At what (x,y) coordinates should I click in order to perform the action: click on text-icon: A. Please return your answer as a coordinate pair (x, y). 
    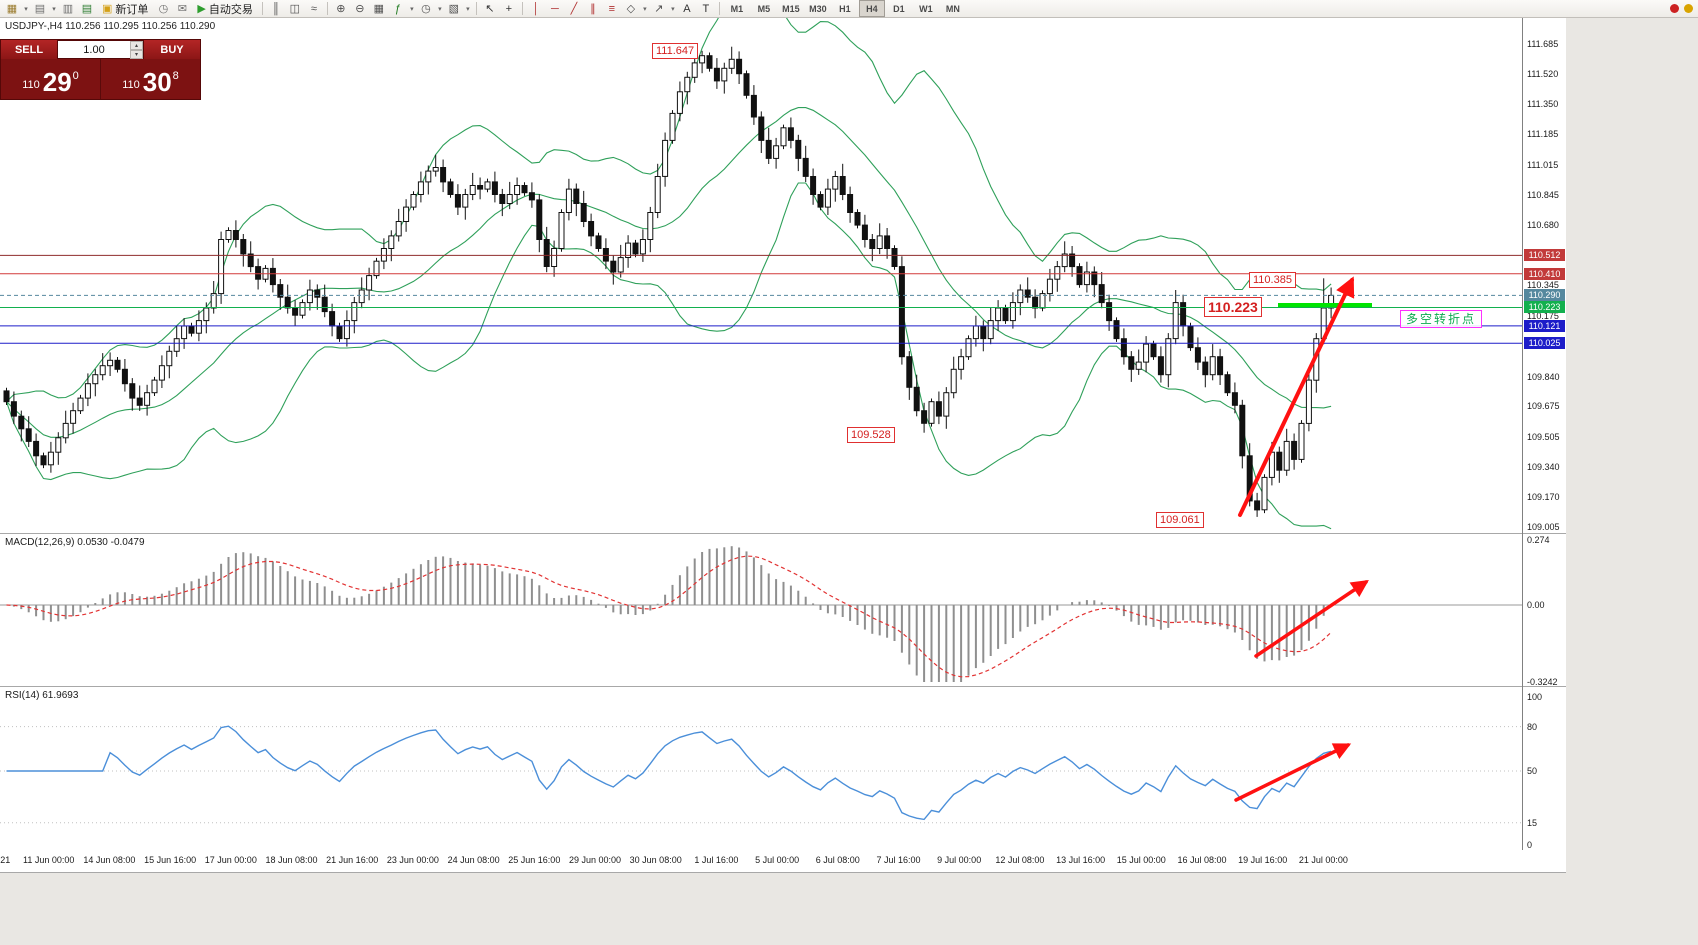
    Looking at the image, I should click on (687, 8).